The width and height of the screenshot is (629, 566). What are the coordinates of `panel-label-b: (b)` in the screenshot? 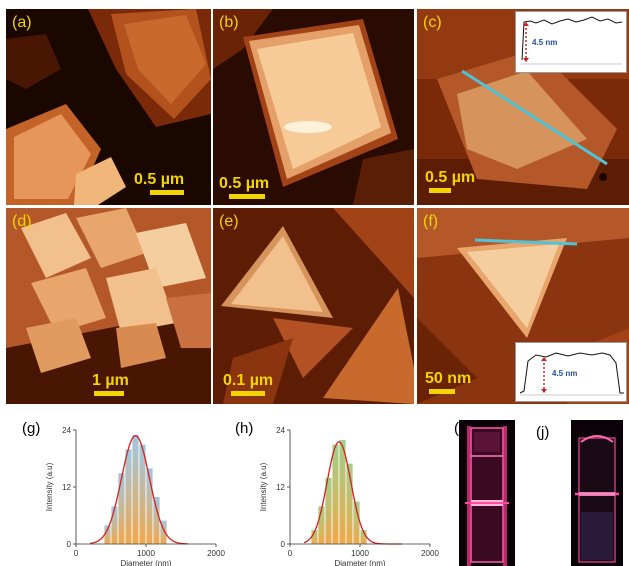 It's located at (229, 22).